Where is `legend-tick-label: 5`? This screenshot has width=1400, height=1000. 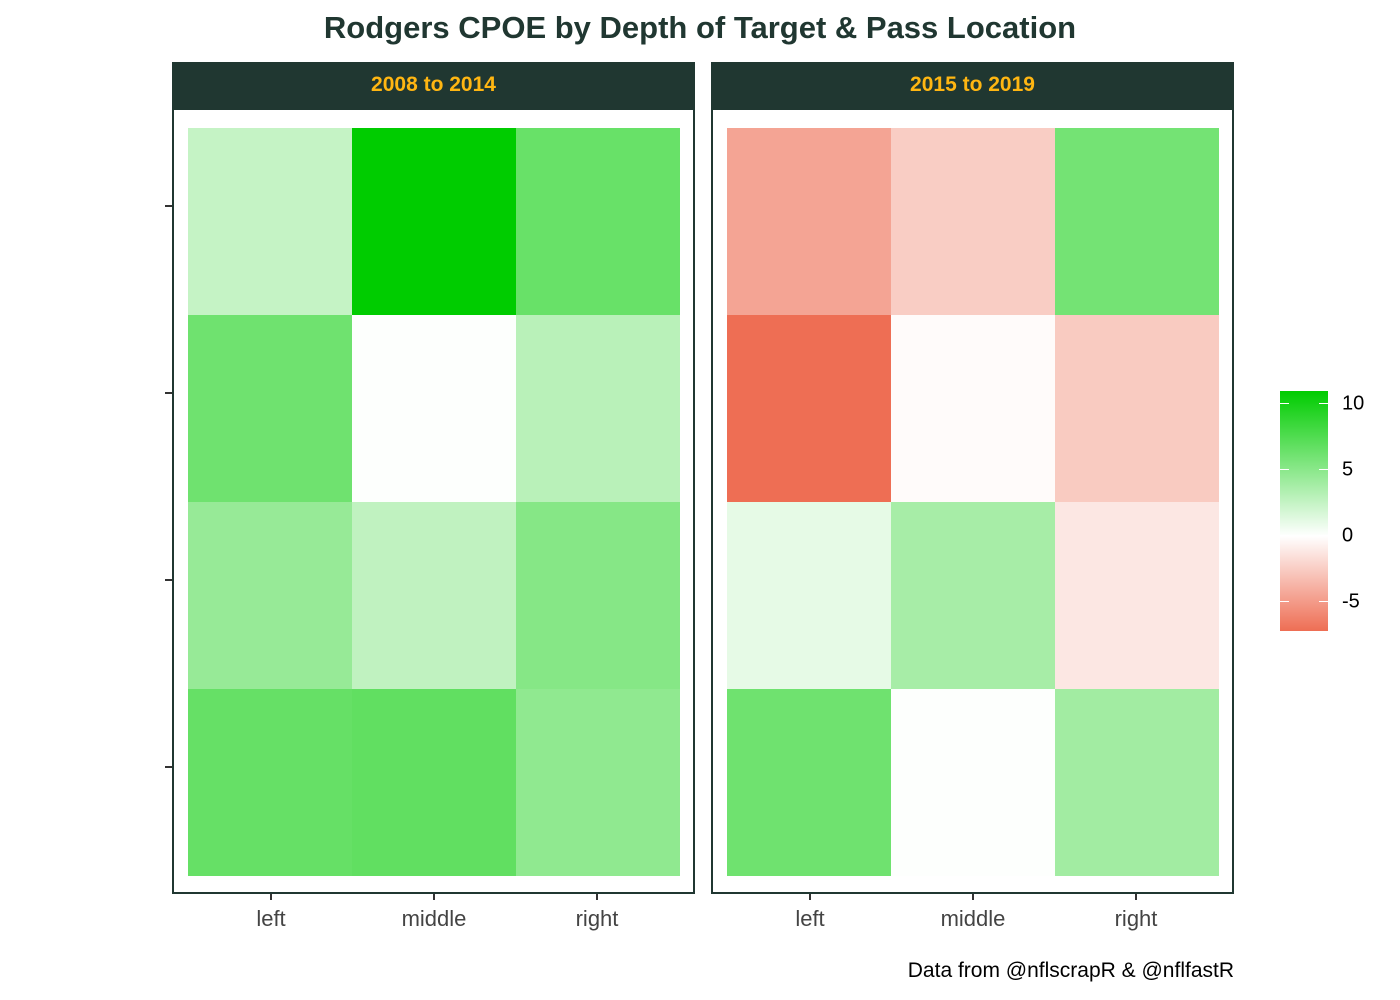
legend-tick-label: 5 is located at coordinates (1348, 469).